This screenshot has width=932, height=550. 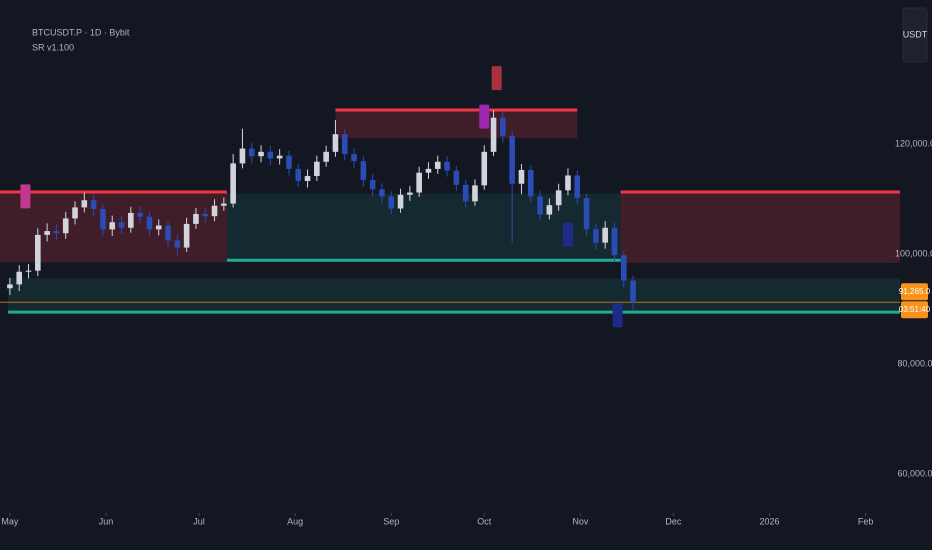 What do you see at coordinates (914, 474) in the screenshot?
I see `y-tick-label: 60,000.0` at bounding box center [914, 474].